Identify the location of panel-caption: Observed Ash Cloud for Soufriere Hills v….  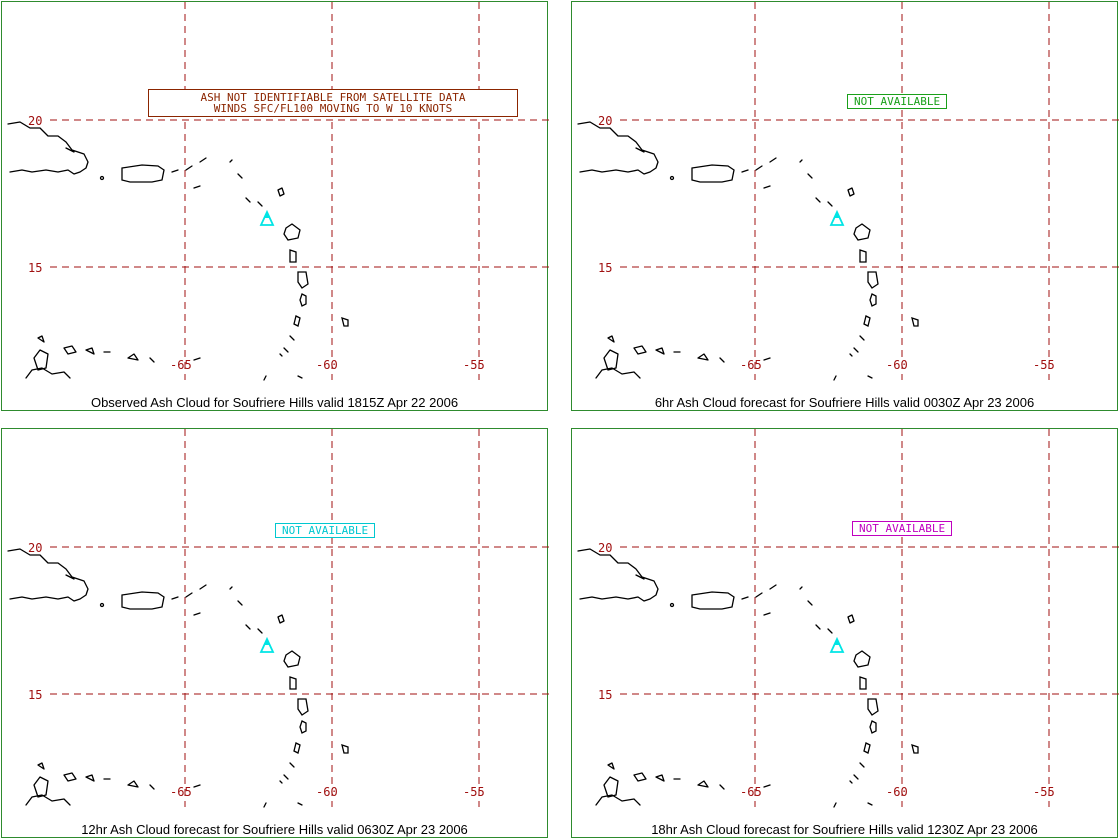
(274, 402).